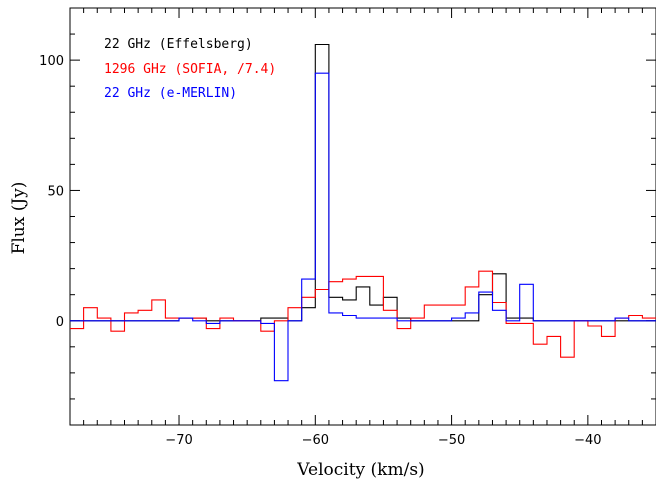 Image resolution: width=656 pixels, height=483 pixels. I want to click on legend-entry-3: 22 GHz (e-MERLIN), so click(170, 93).